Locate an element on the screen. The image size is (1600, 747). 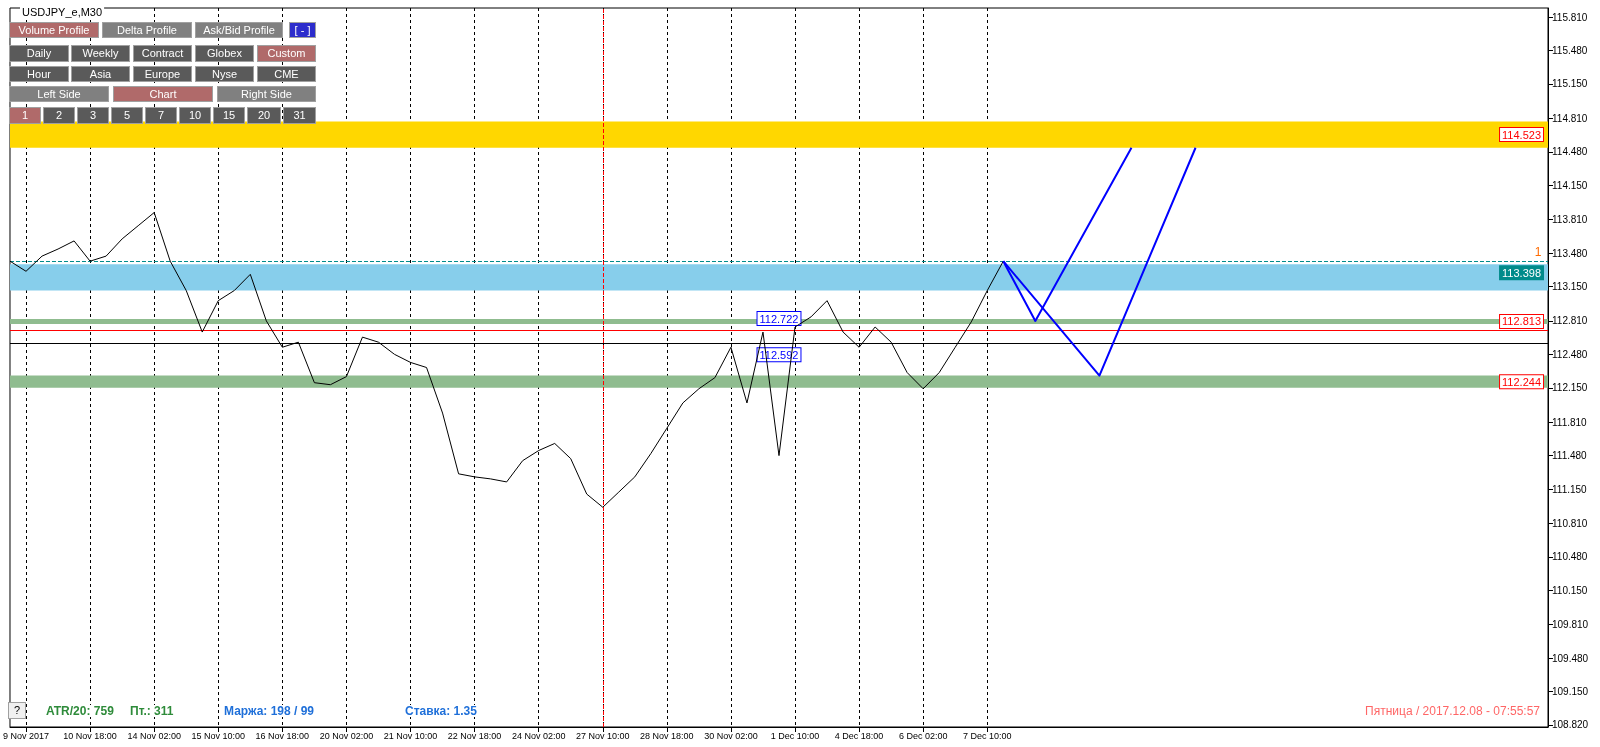
button: 2 is located at coordinates (59, 115).